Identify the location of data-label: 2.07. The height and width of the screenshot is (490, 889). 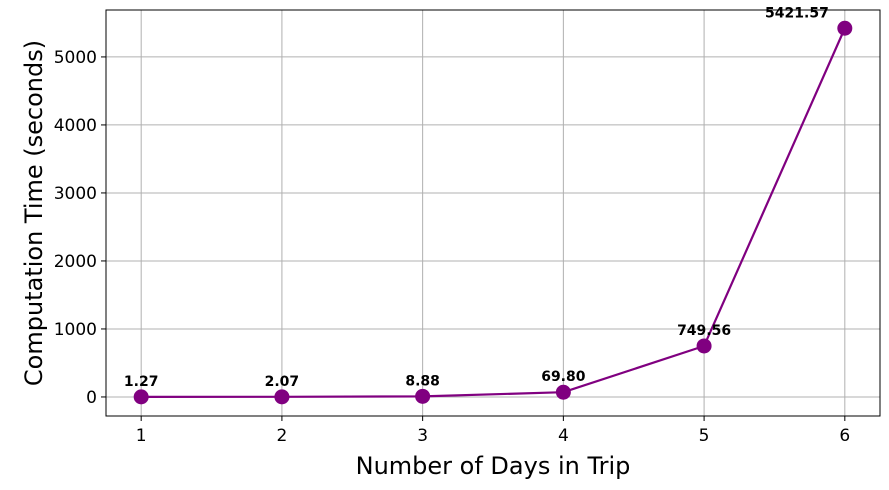
(282, 382).